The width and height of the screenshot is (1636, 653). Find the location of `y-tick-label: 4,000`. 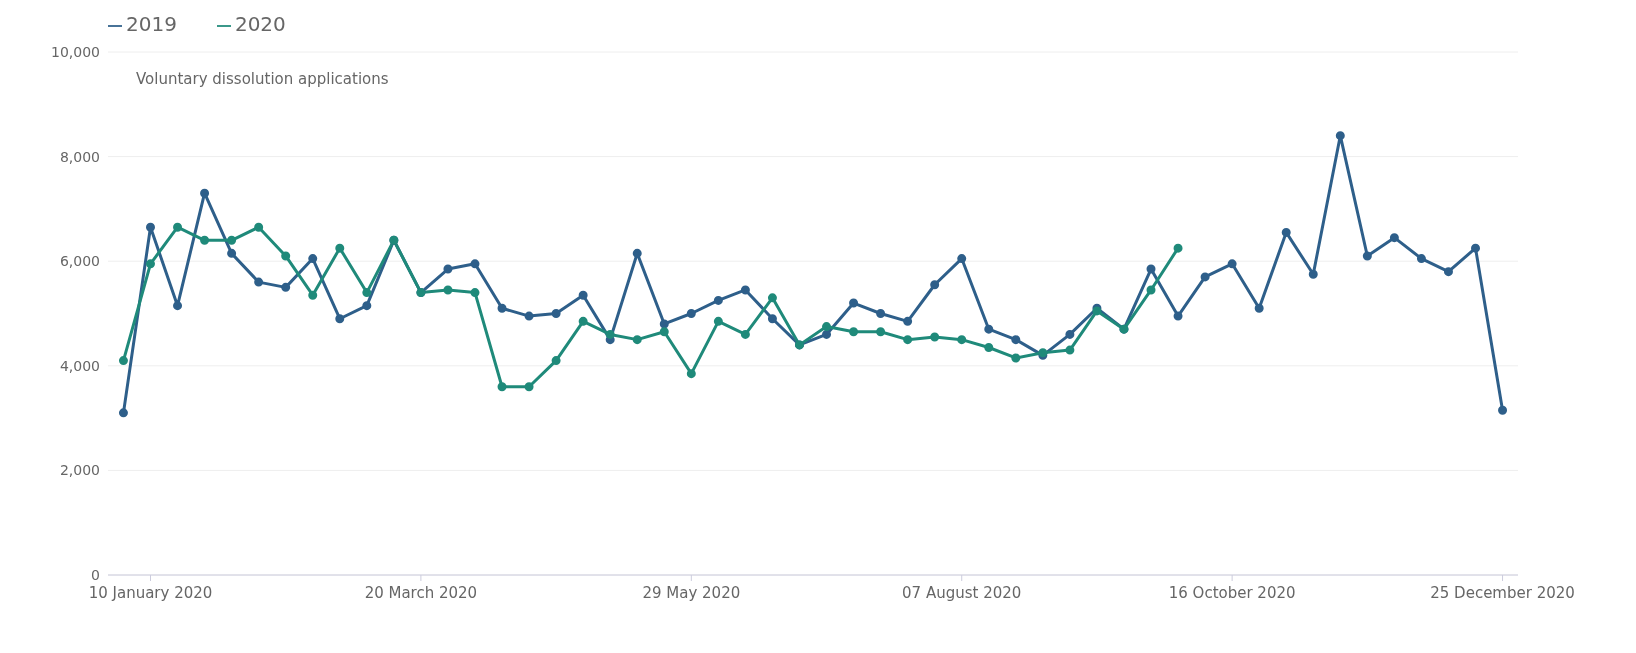

y-tick-label: 4,000 is located at coordinates (79, 365).